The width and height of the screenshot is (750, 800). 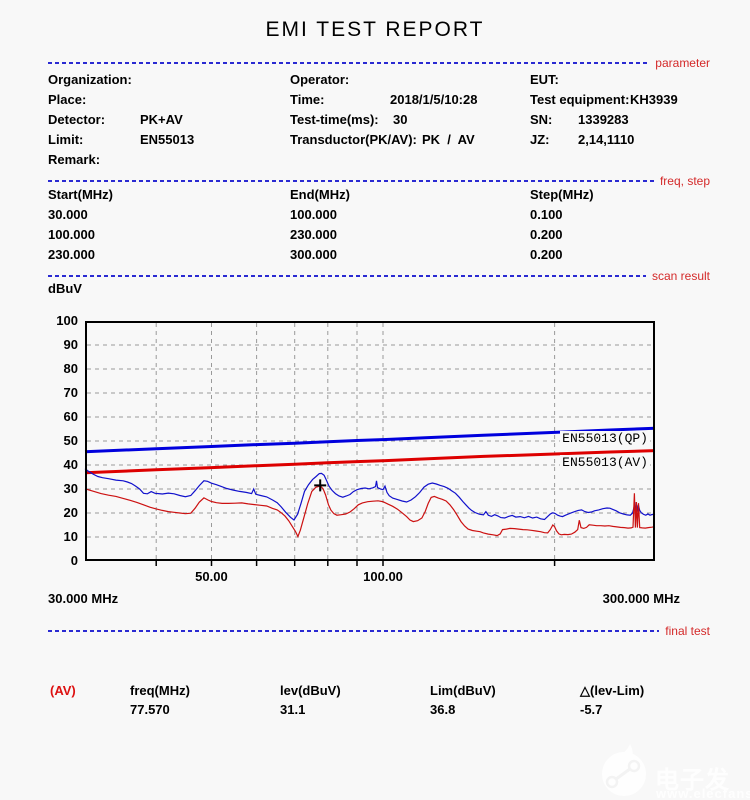 I want to click on final-freq-value: 77.570, so click(x=150, y=709).